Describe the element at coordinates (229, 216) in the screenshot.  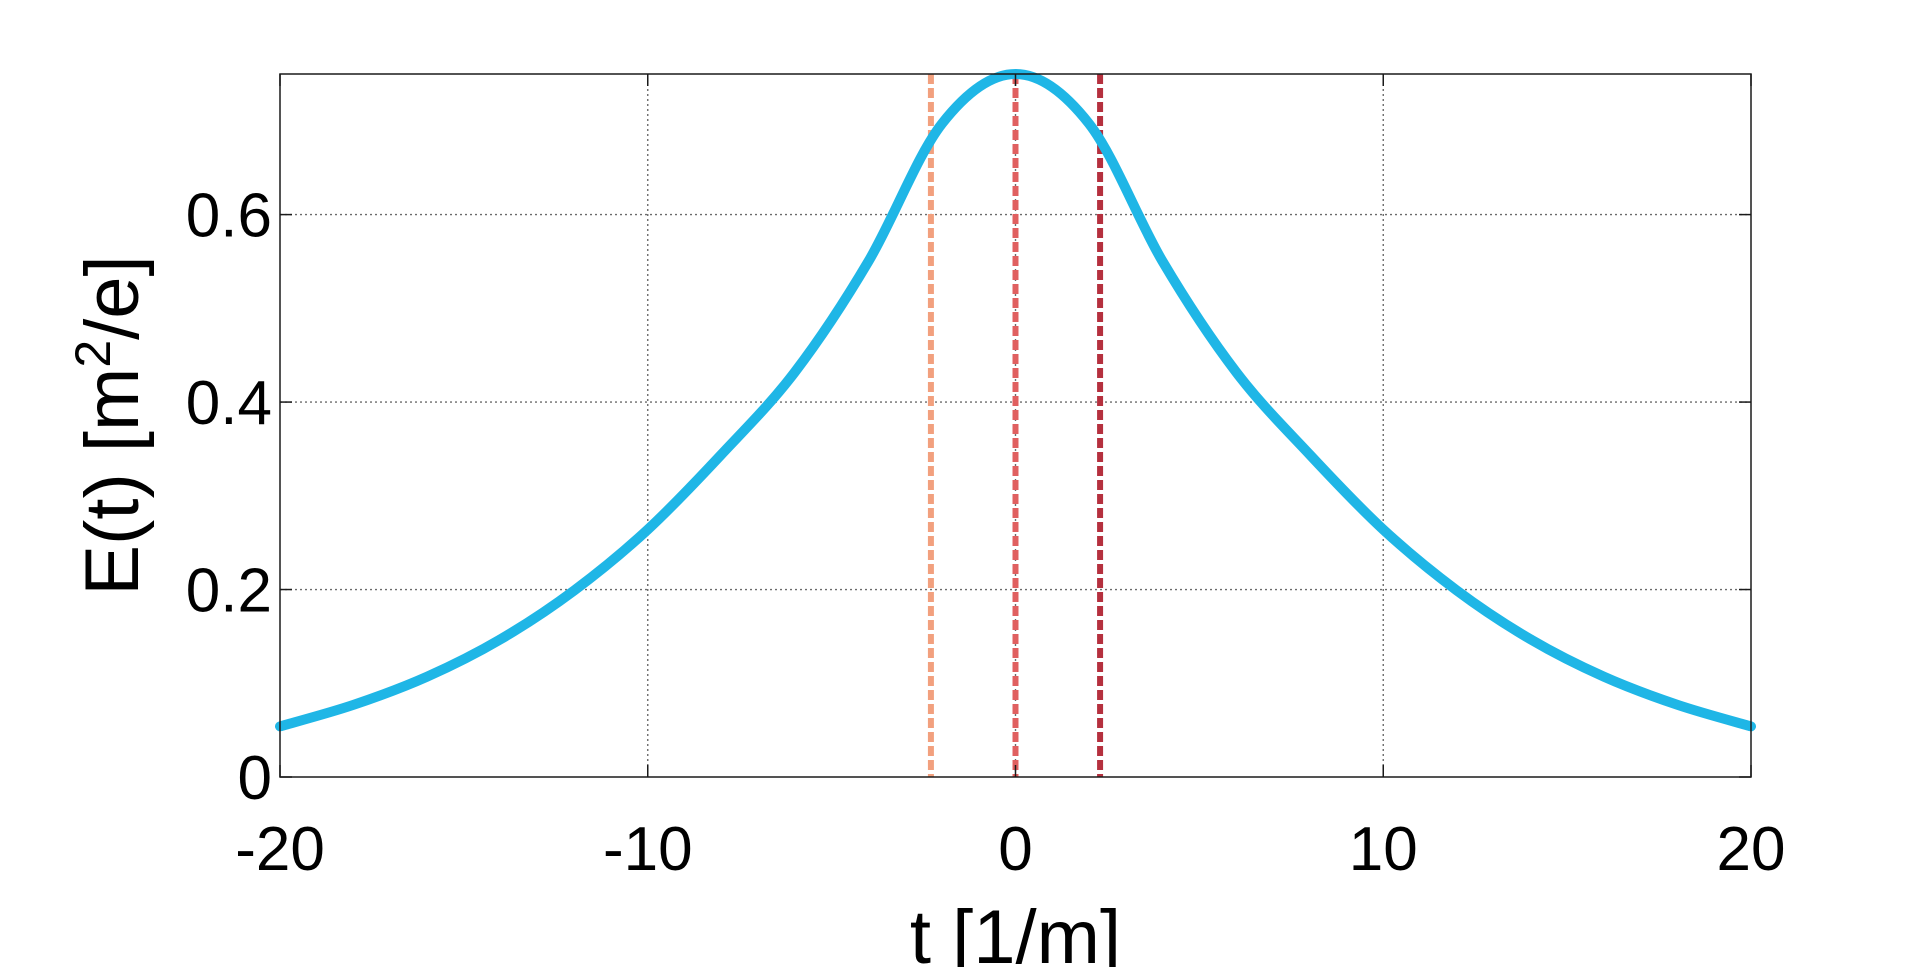
I see `y-tick-label: 0.6` at that location.